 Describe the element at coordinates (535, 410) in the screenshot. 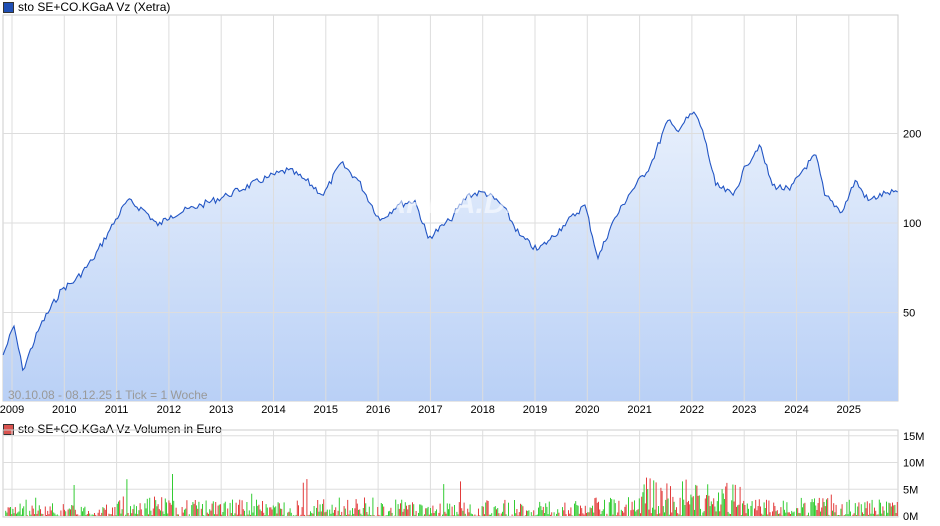

I see `x-tick-label: 2019` at that location.